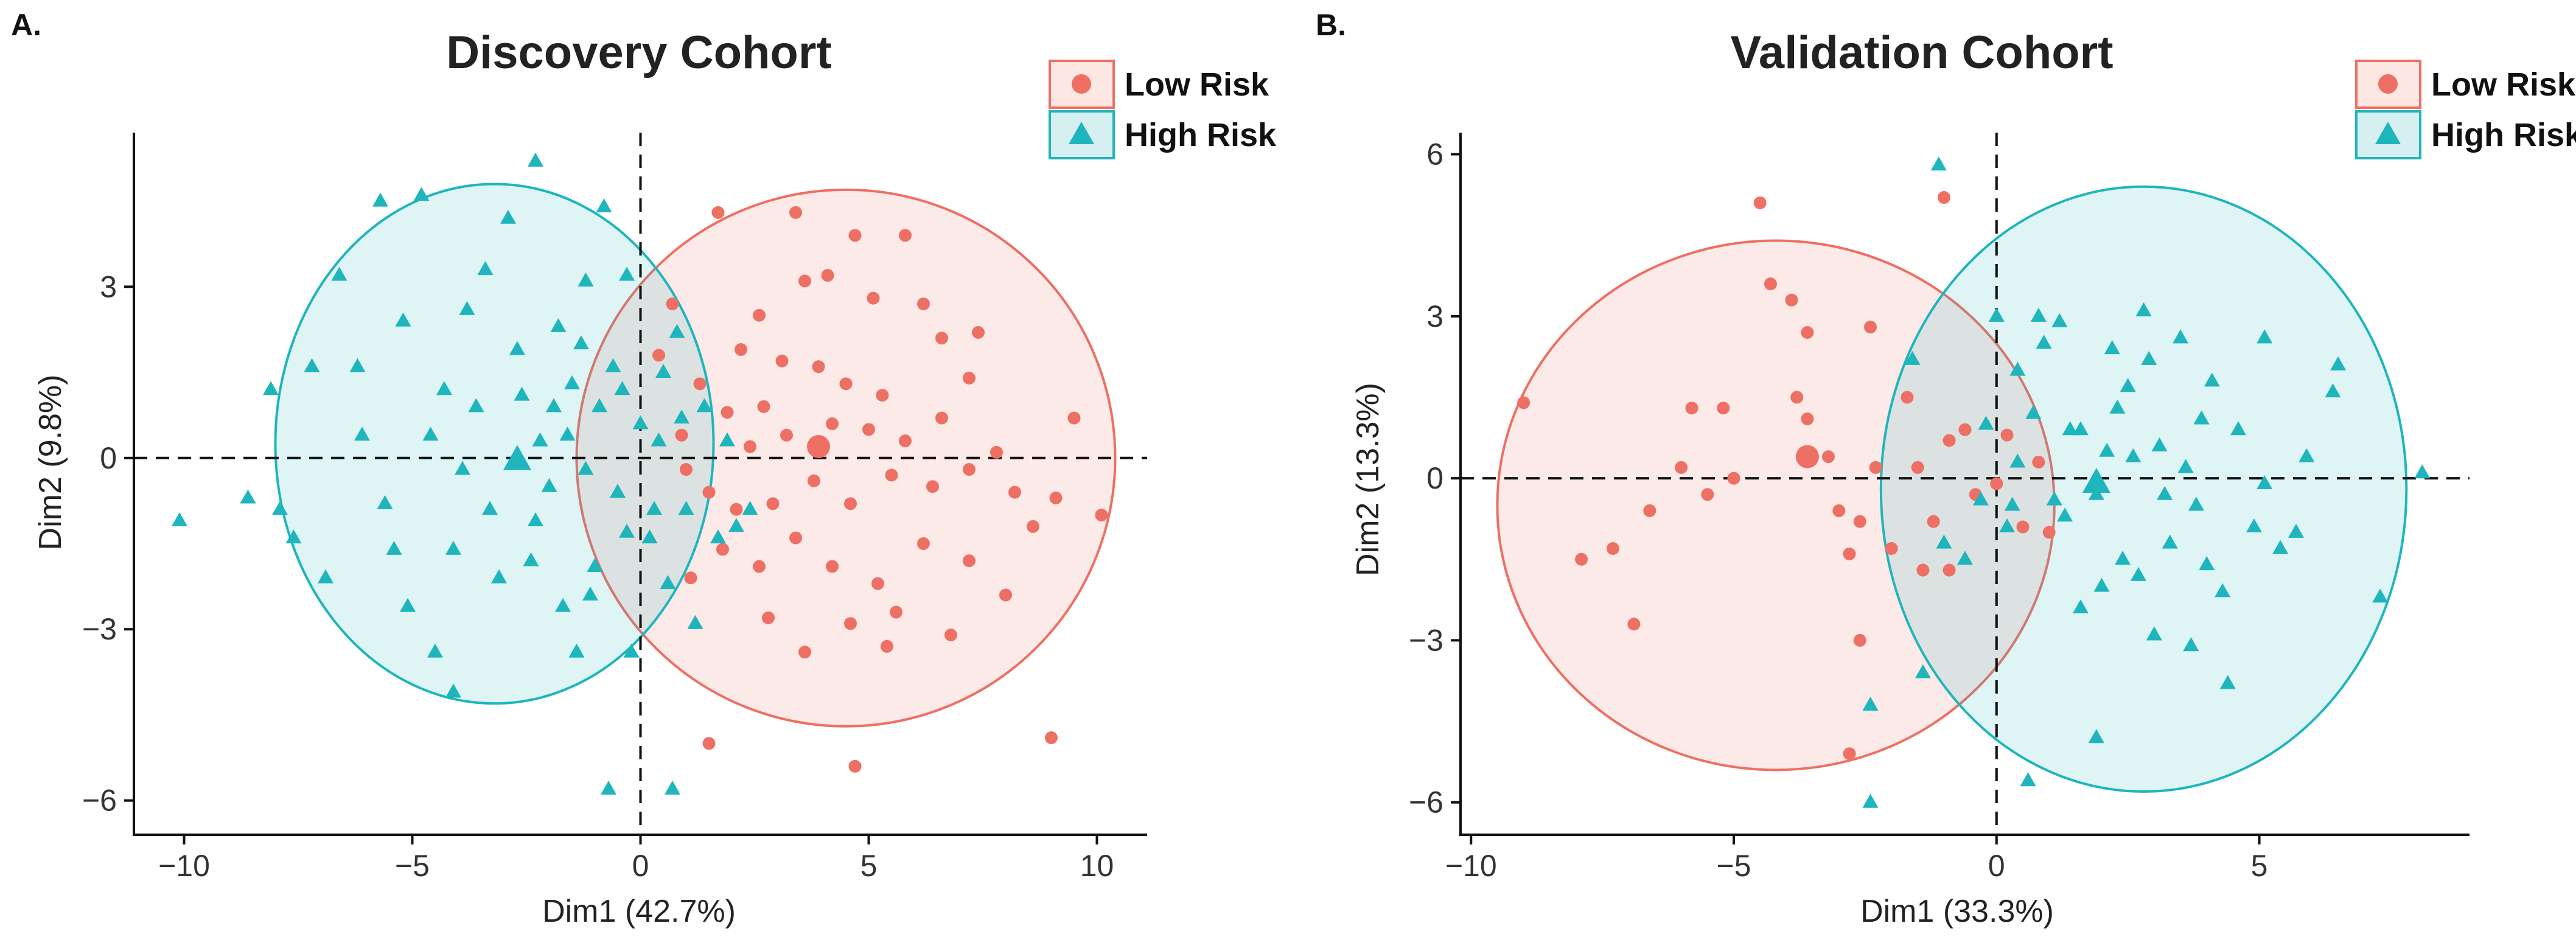  I want to click on centroid-high-risk, so click(2096, 480).